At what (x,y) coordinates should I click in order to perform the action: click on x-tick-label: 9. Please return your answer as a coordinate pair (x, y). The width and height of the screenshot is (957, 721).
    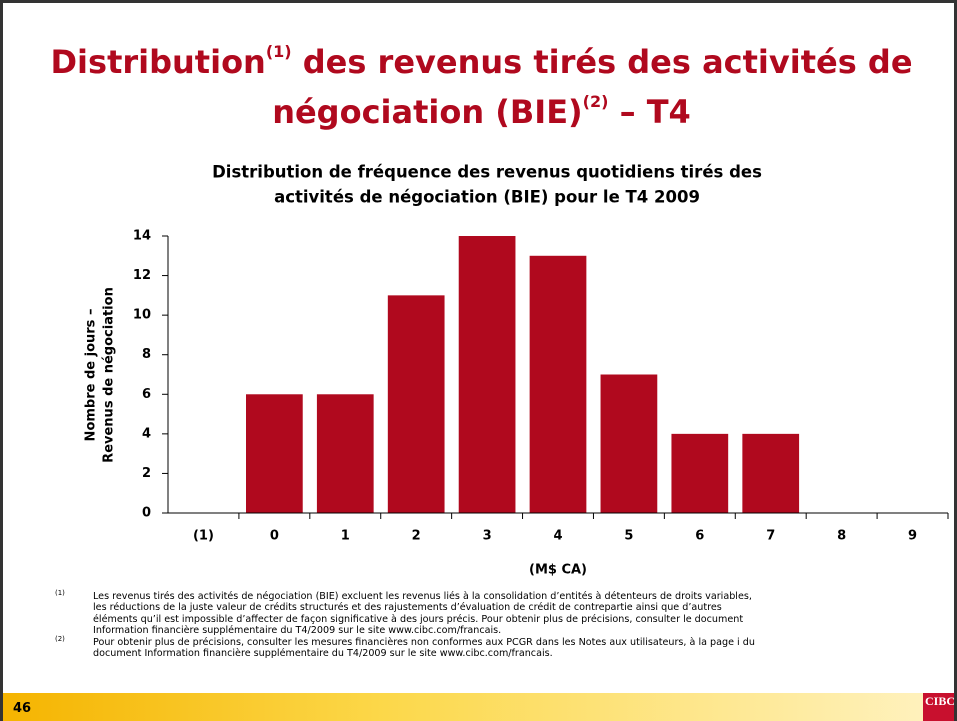
    Looking at the image, I should click on (912, 536).